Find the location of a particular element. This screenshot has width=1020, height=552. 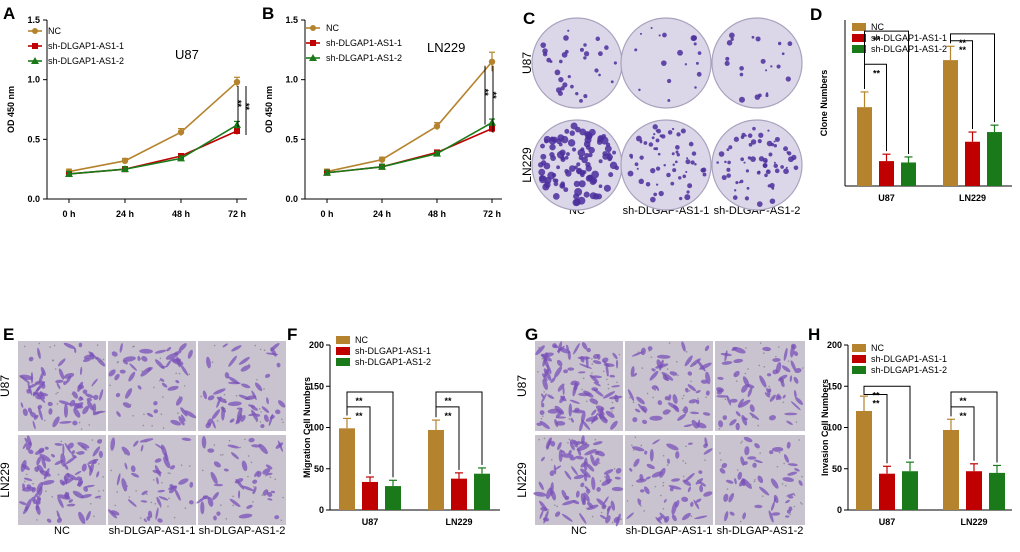

column-label: sh-DLGAP-AS1-2 is located at coordinates (760, 531).